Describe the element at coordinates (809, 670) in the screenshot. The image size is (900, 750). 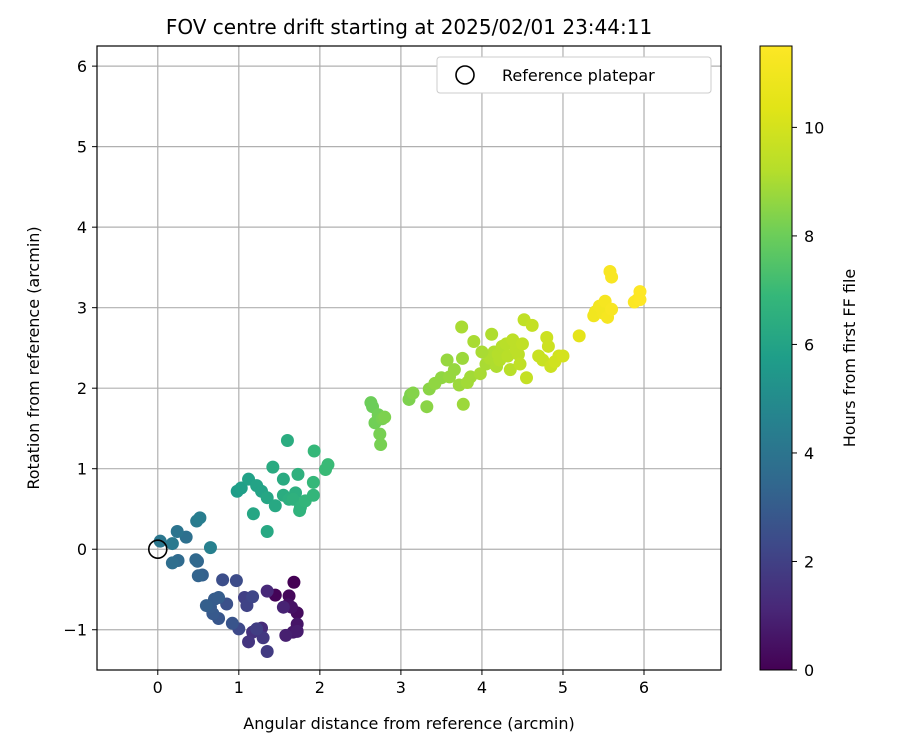
I see `colorbar-tick-label: 0` at that location.